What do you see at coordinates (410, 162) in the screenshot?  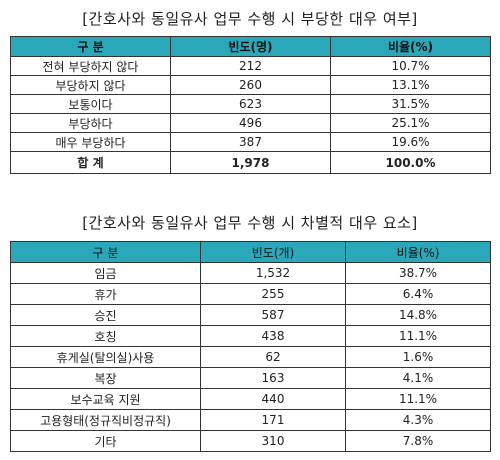 I see `total-ratio: 100.0%` at bounding box center [410, 162].